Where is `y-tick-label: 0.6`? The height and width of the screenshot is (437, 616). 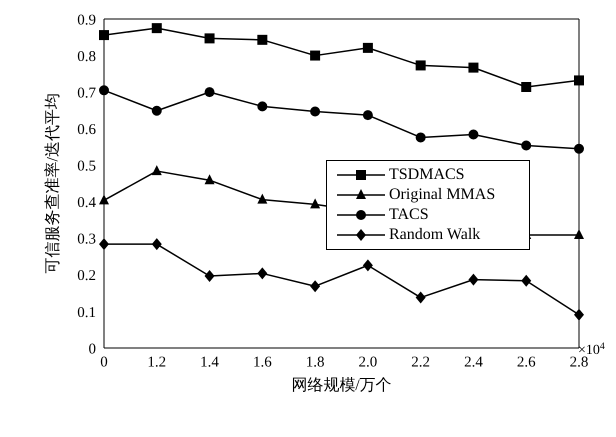
y-tick-label: 0.6 is located at coordinates (86, 130).